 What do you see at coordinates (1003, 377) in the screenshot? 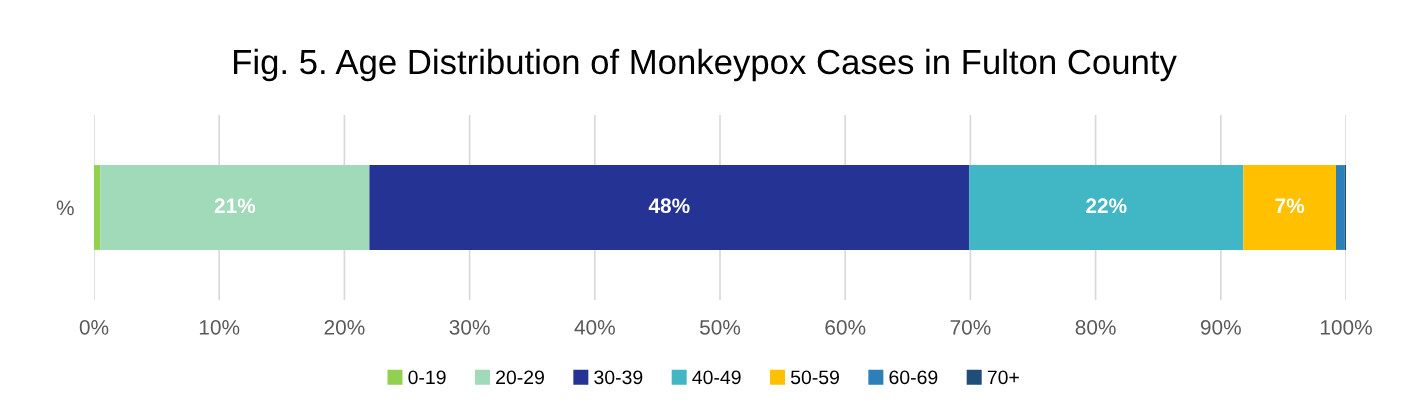
I see `legend-label: 70+` at bounding box center [1003, 377].